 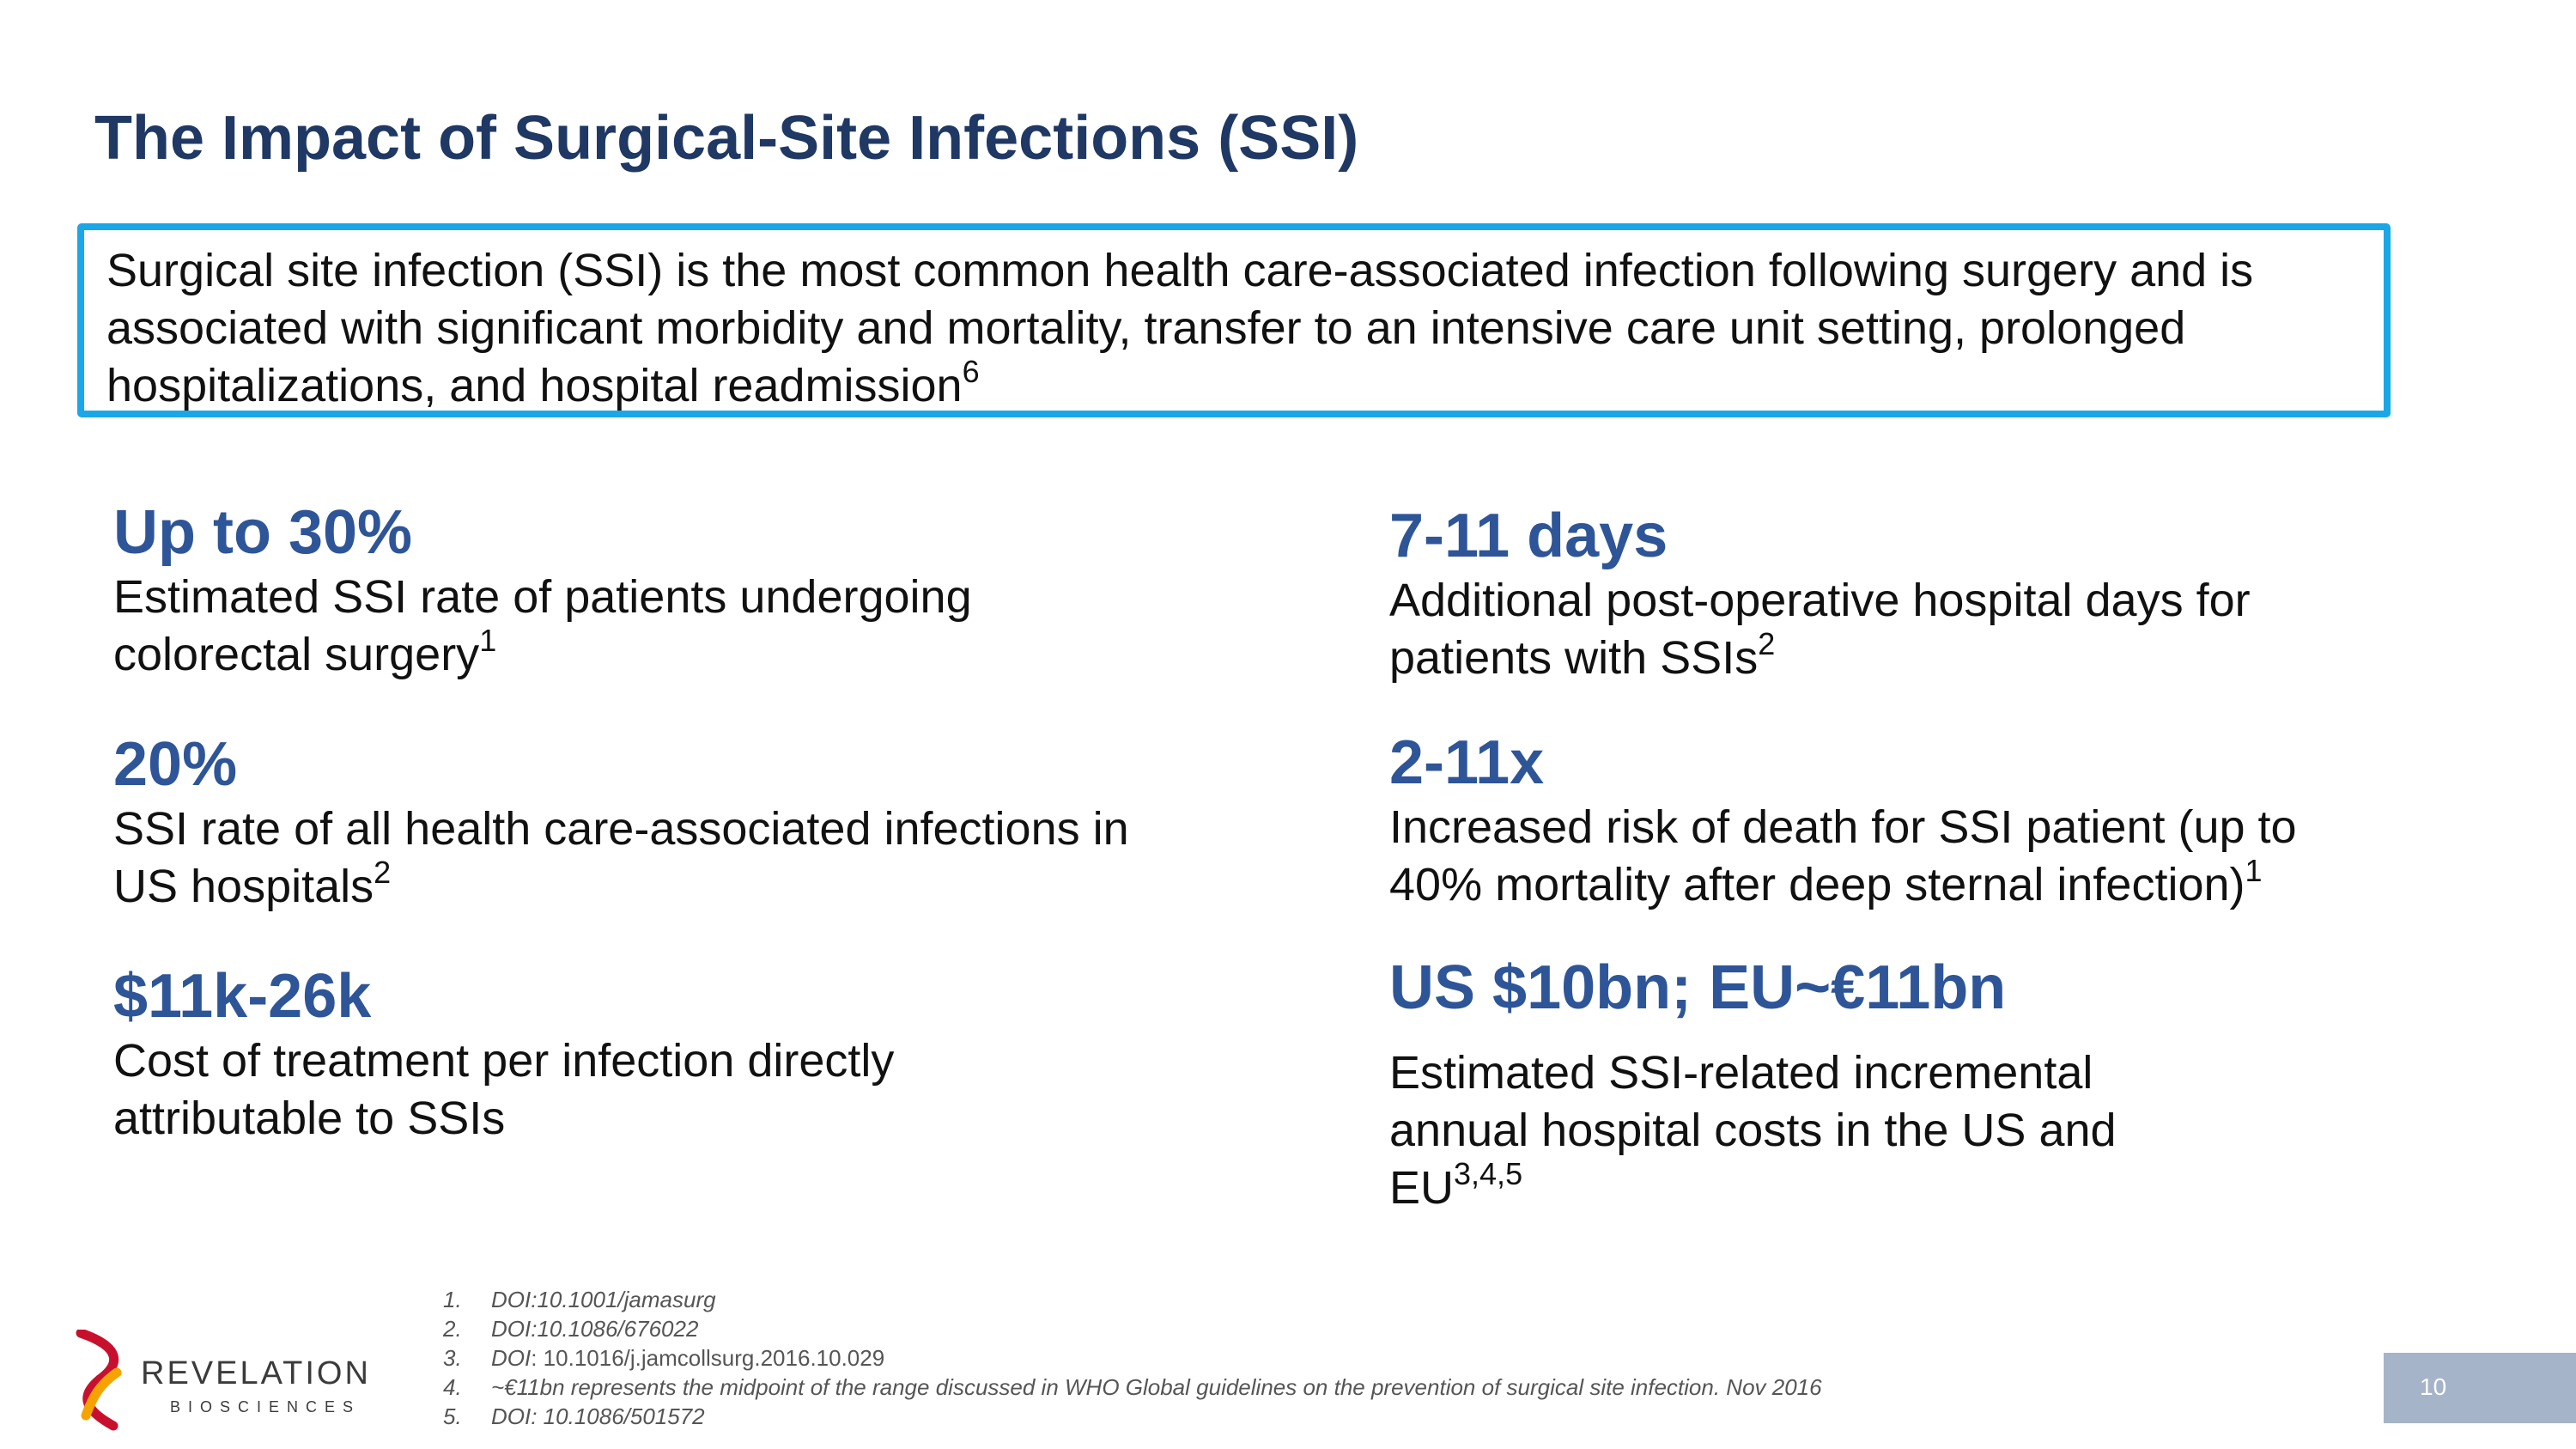 What do you see at coordinates (1467, 762) in the screenshot?
I see `stat-value: 2-11x` at bounding box center [1467, 762].